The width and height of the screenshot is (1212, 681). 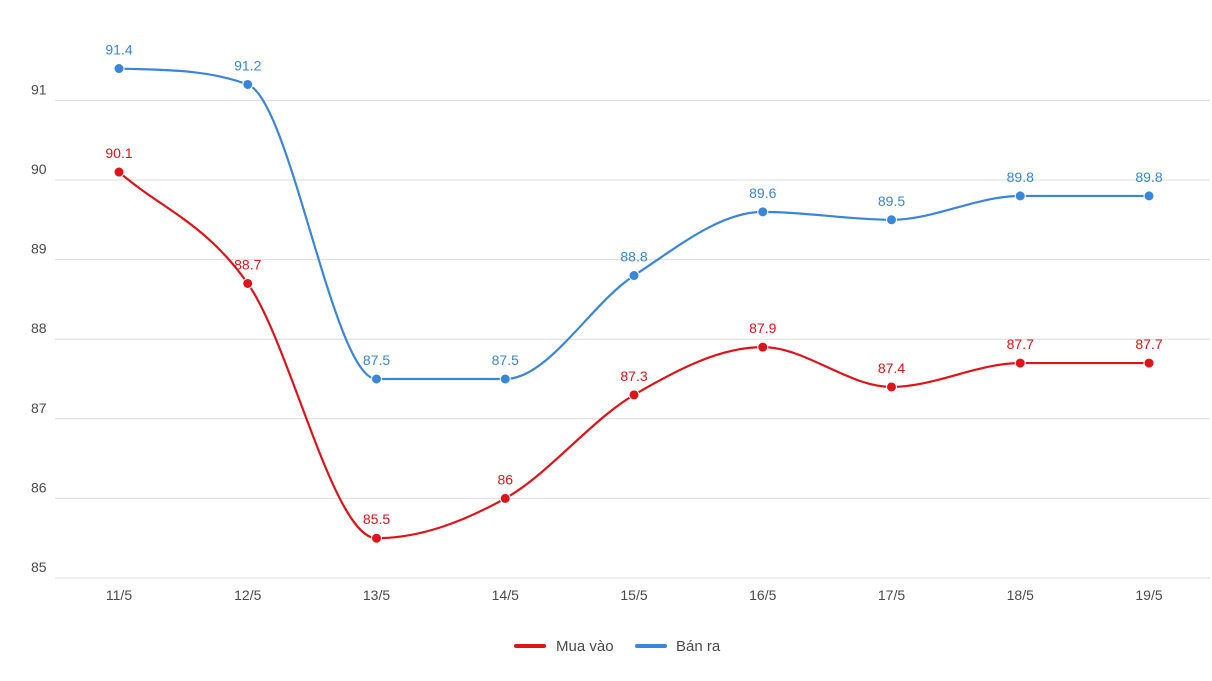 I want to click on x-tick-label: 12/5, so click(x=247, y=595).